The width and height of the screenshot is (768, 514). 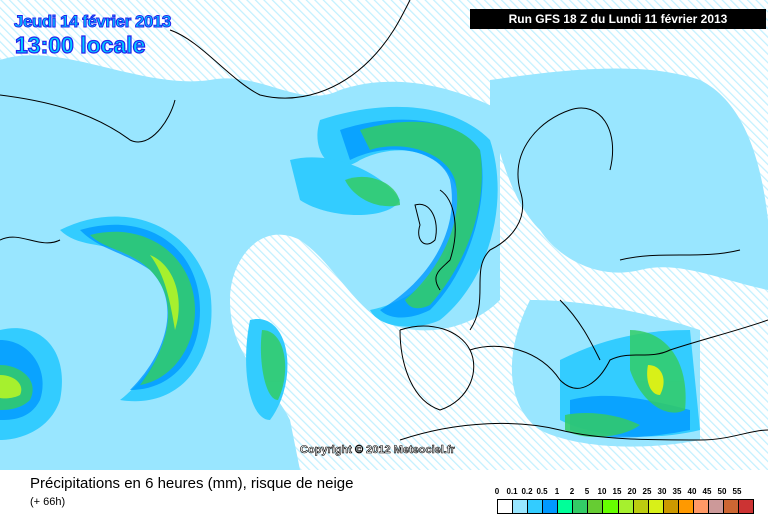 What do you see at coordinates (662, 491) in the screenshot?
I see `legend-label: 30` at bounding box center [662, 491].